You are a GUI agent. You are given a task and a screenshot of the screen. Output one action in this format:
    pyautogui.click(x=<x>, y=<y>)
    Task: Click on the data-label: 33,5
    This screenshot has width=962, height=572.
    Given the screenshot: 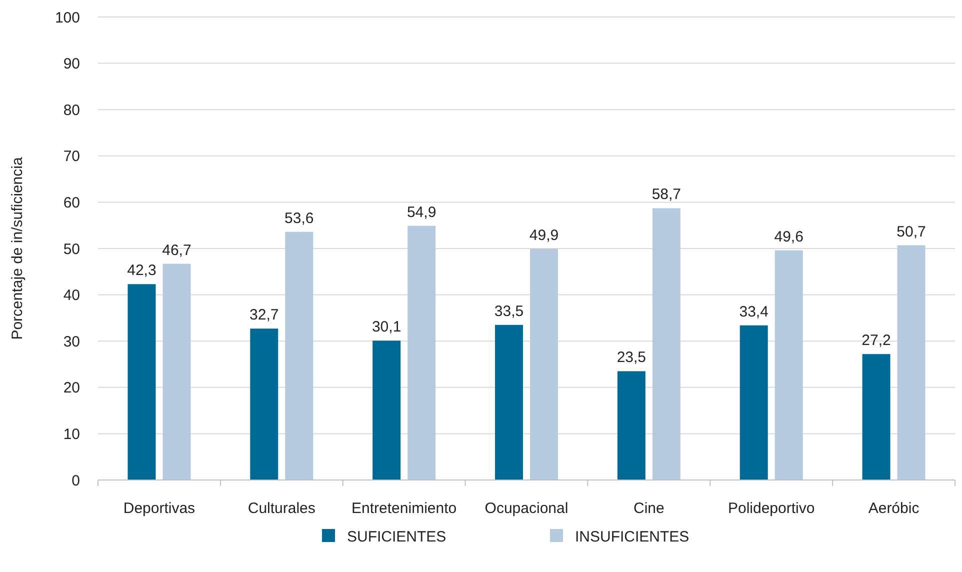 What is the action you would take?
    pyautogui.click(x=509, y=311)
    